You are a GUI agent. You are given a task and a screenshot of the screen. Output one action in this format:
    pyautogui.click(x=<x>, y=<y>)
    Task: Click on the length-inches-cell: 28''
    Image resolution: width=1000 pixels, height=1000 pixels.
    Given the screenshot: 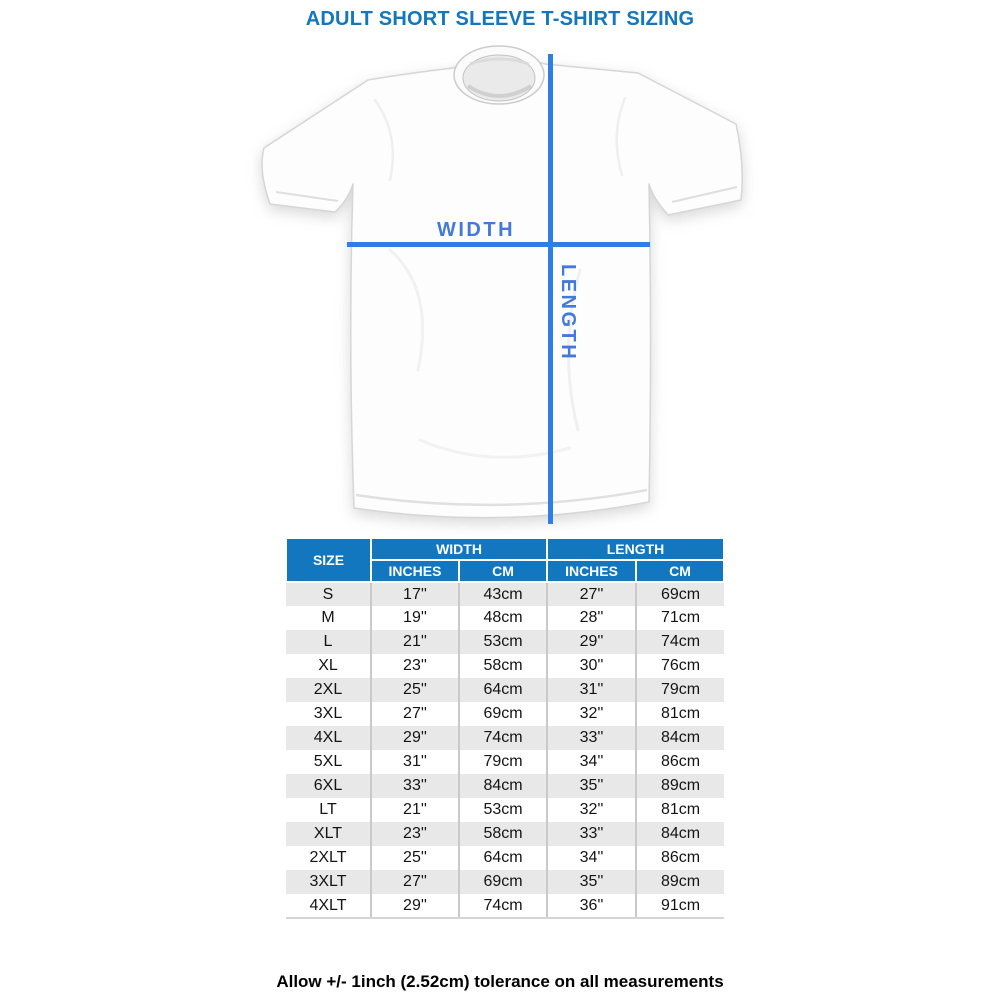 What is the action you would take?
    pyautogui.click(x=591, y=618)
    